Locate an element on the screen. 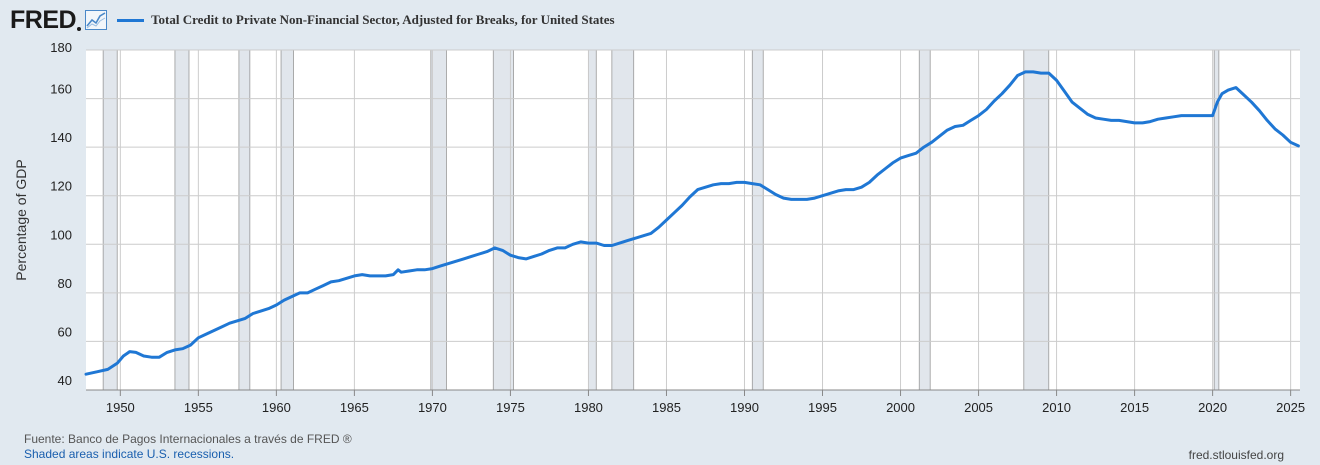 This screenshot has height=465, width=1320. x-tick-label: 2020 is located at coordinates (1212, 407).